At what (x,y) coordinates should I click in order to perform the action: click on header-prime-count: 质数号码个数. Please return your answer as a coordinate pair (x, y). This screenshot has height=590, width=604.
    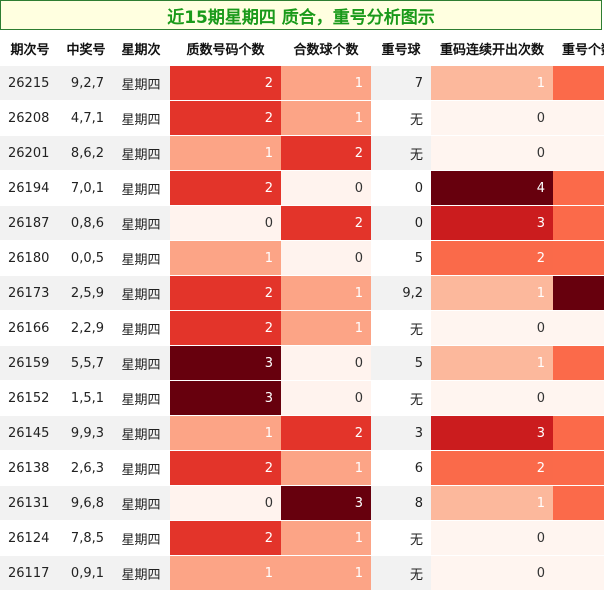
    Looking at the image, I should click on (225, 48).